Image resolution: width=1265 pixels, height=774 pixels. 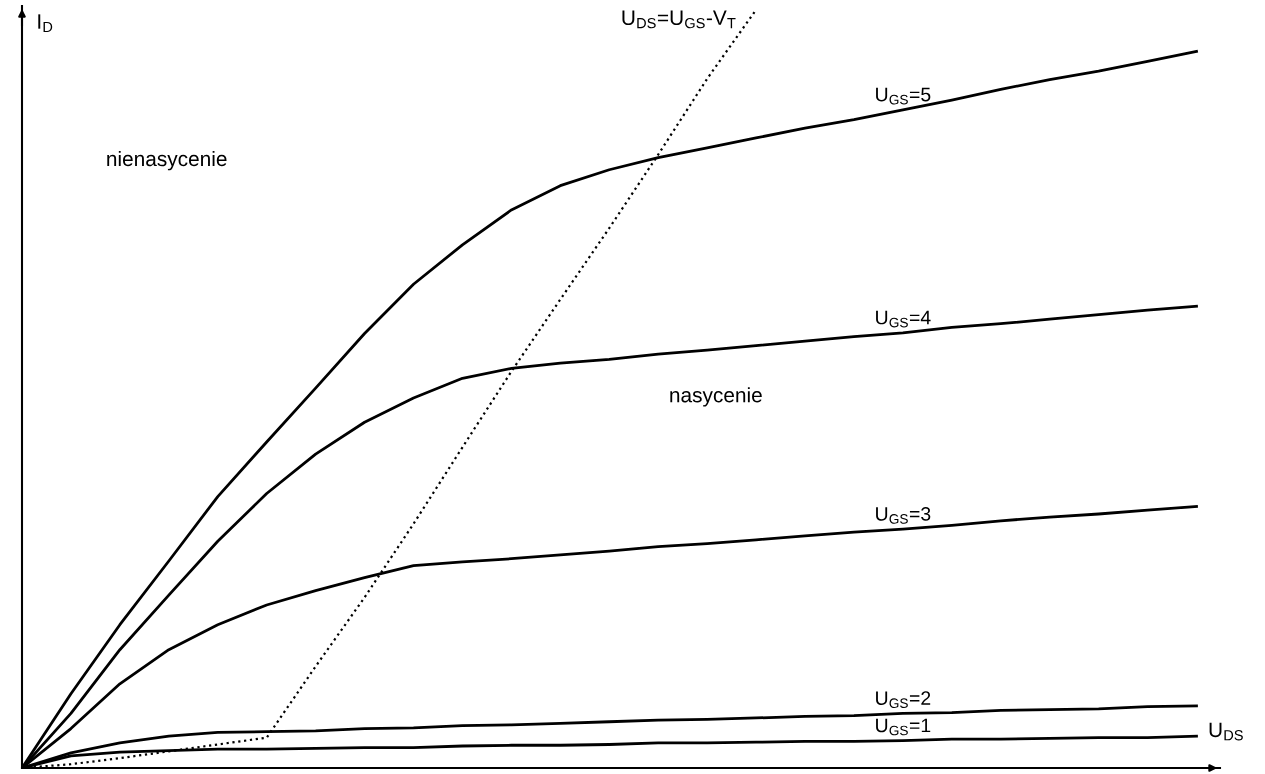 What do you see at coordinates (1226, 731) in the screenshot?
I see `x-axis-title: U$_{DS}$` at bounding box center [1226, 731].